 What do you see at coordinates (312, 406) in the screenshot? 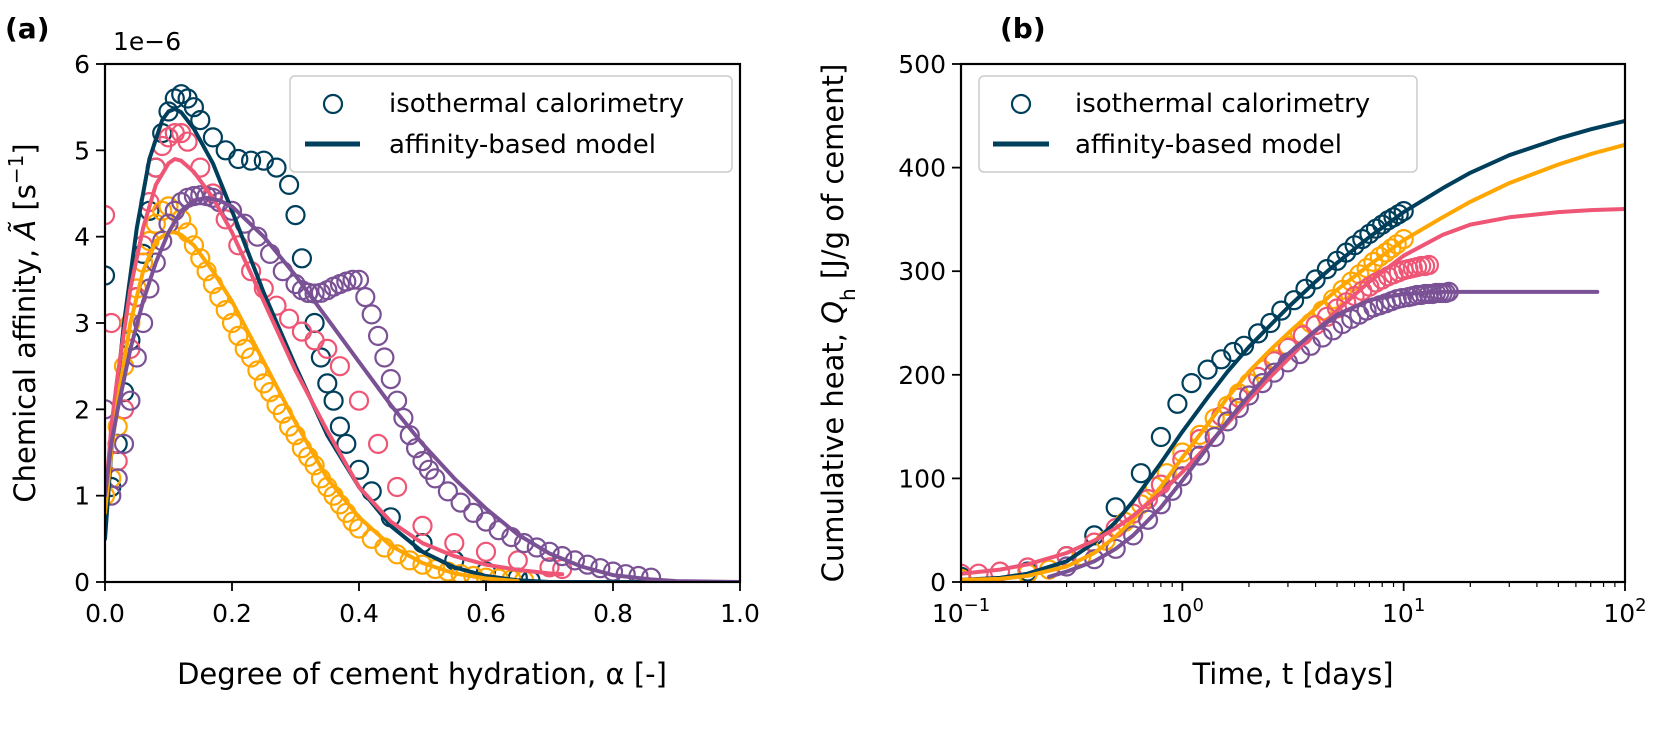
I see `panel-a-orange-model-line` at bounding box center [312, 406].